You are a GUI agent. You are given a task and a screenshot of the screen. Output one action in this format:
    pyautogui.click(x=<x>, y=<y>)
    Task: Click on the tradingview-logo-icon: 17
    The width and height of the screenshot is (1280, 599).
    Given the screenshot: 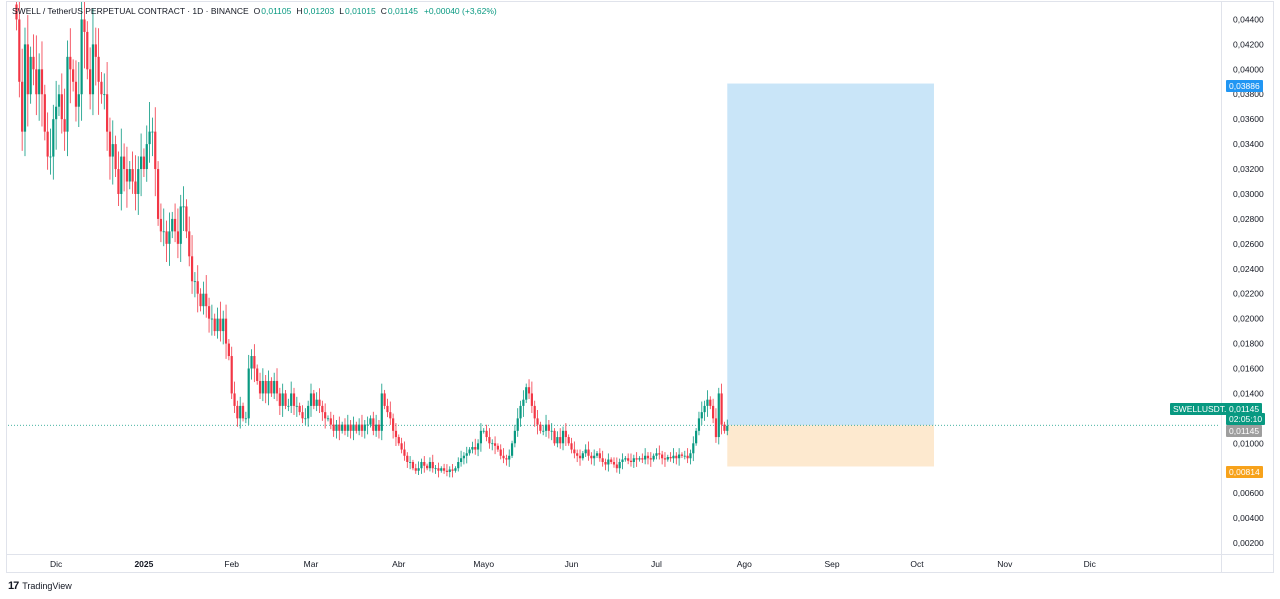 What is the action you would take?
    pyautogui.click(x=13, y=586)
    